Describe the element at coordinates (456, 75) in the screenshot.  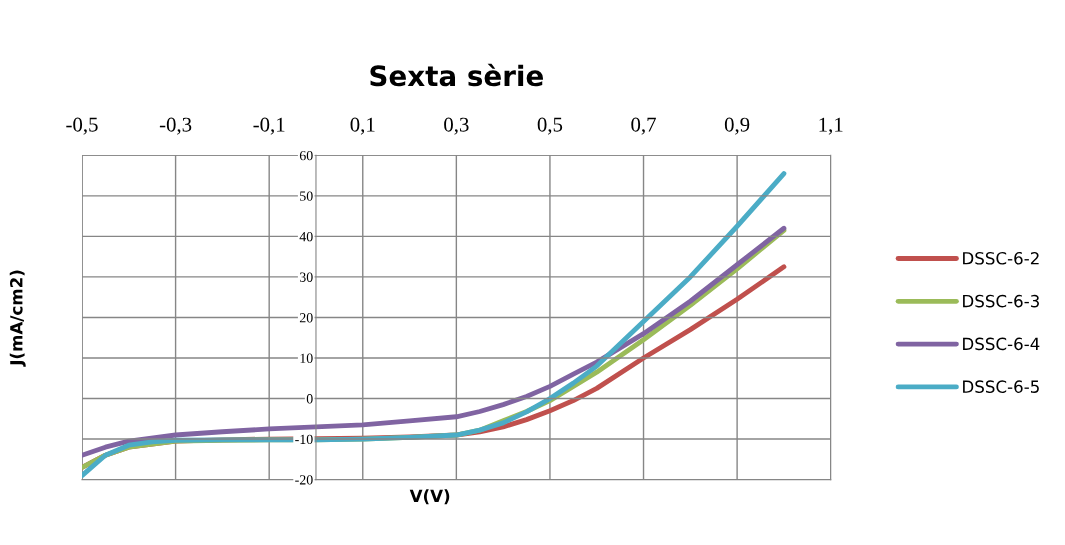
I see `chart-title: Sexta sèrie` at that location.